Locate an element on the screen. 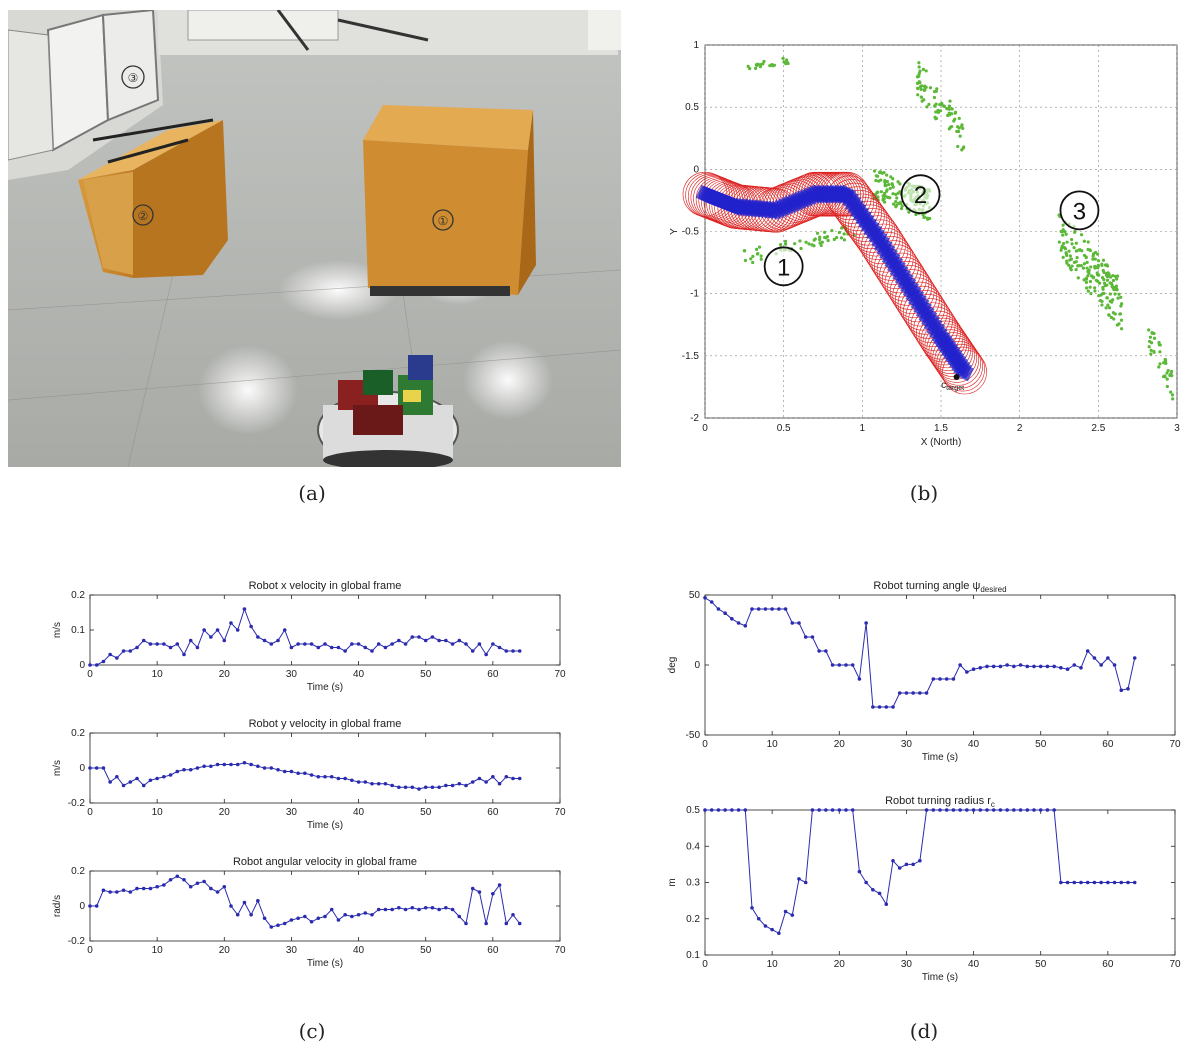 The height and width of the screenshot is (1047, 1190). axes-box is located at coordinates (940, 665).